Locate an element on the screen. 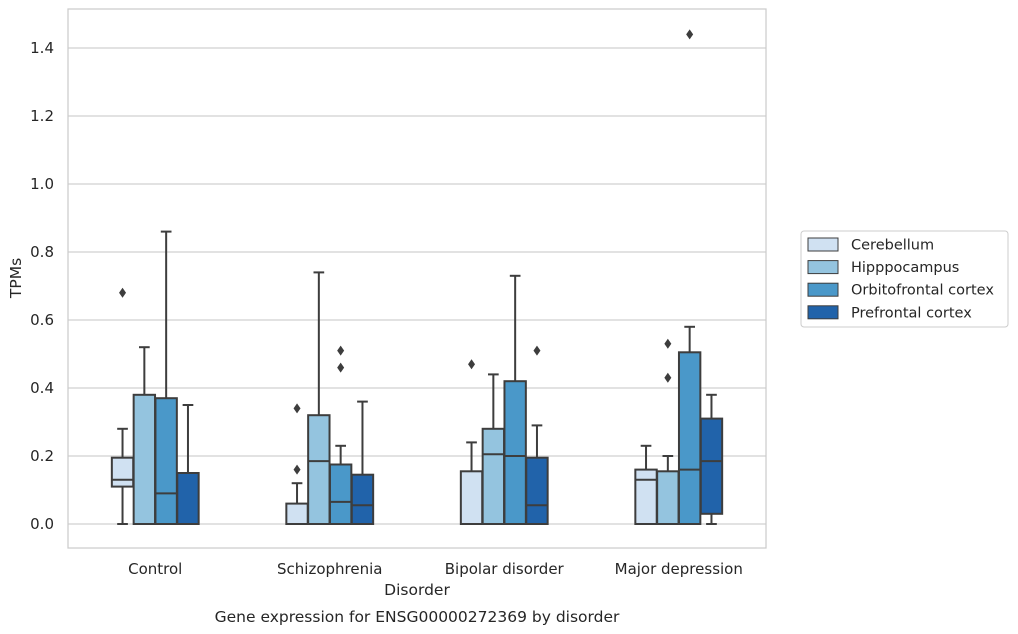  y-tick-label: 0.8 is located at coordinates (42, 252).